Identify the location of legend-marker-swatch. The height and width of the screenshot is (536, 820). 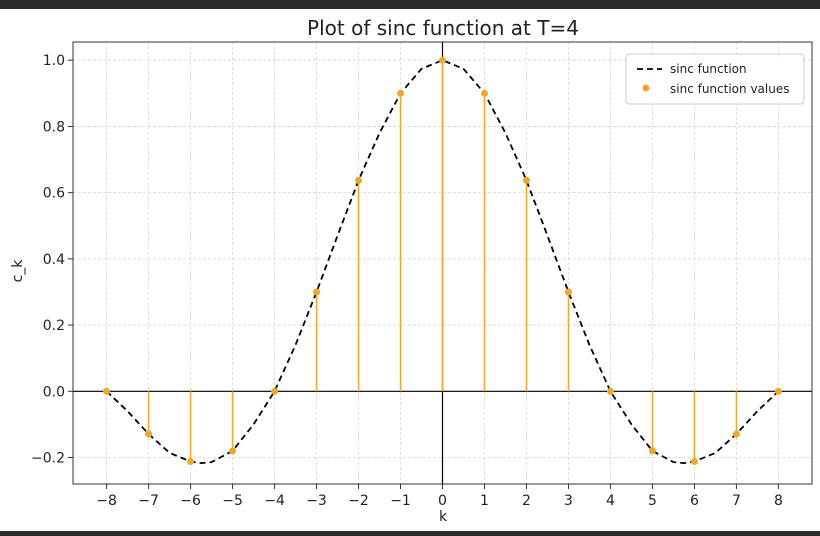
(646, 88).